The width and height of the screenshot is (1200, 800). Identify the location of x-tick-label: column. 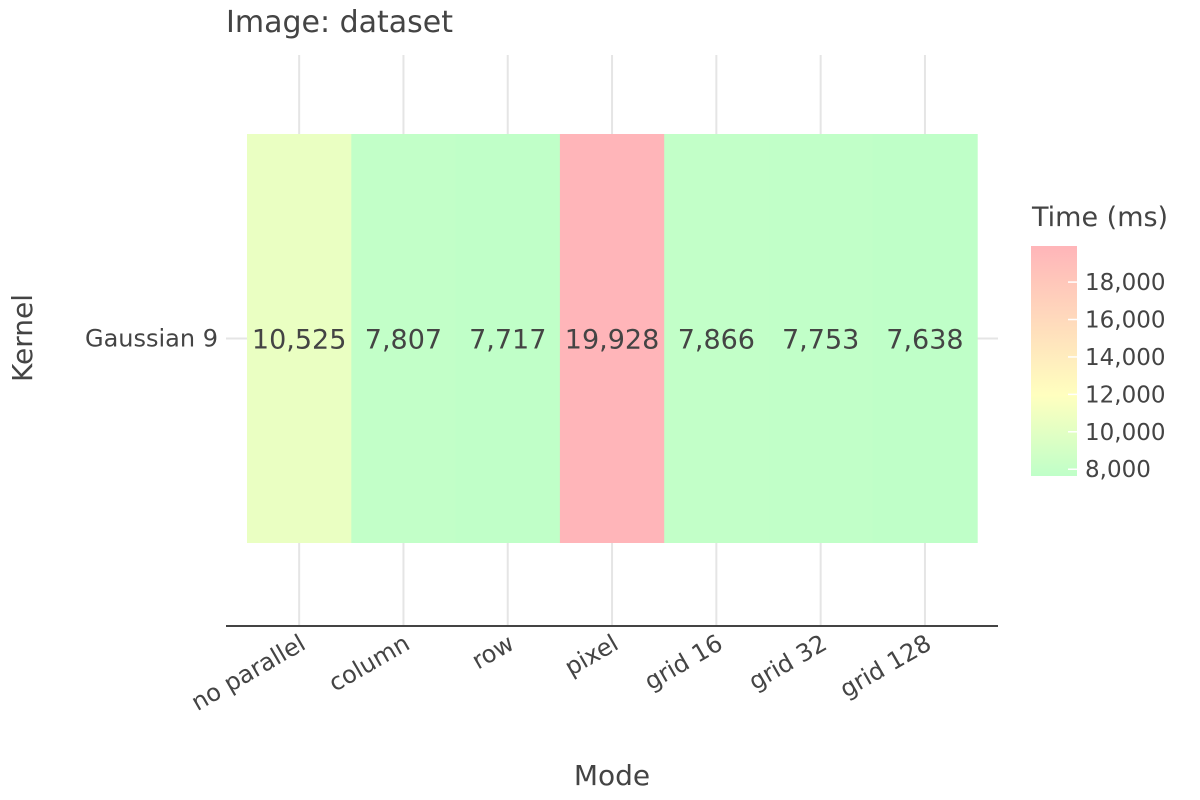
(369, 663).